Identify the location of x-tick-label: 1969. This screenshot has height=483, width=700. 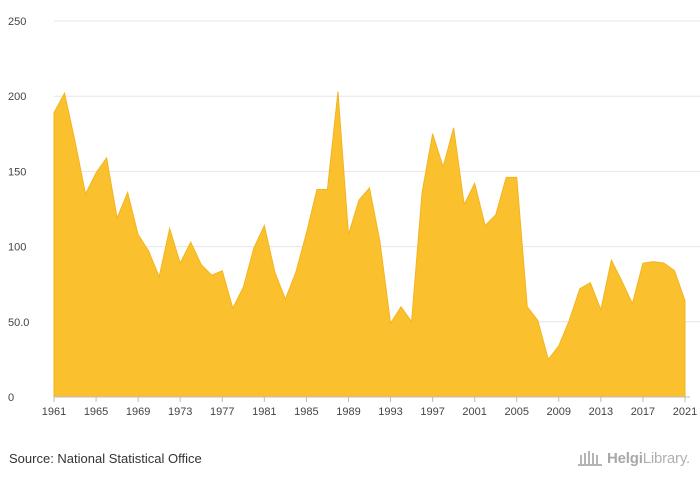
(138, 412).